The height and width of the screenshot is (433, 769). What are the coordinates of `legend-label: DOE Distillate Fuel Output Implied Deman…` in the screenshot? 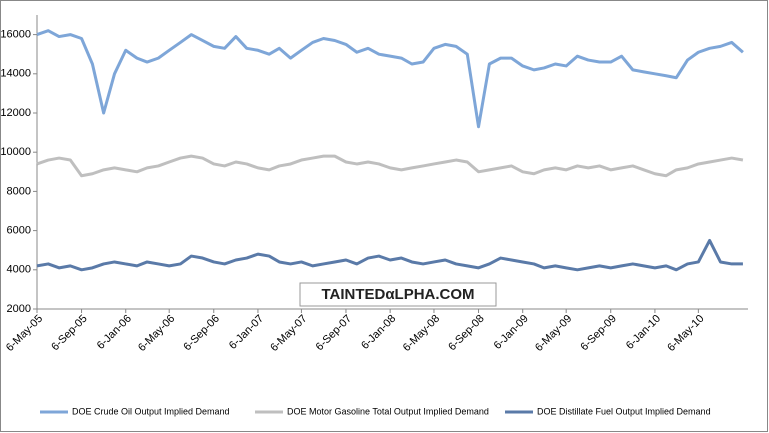 It's located at (624, 411).